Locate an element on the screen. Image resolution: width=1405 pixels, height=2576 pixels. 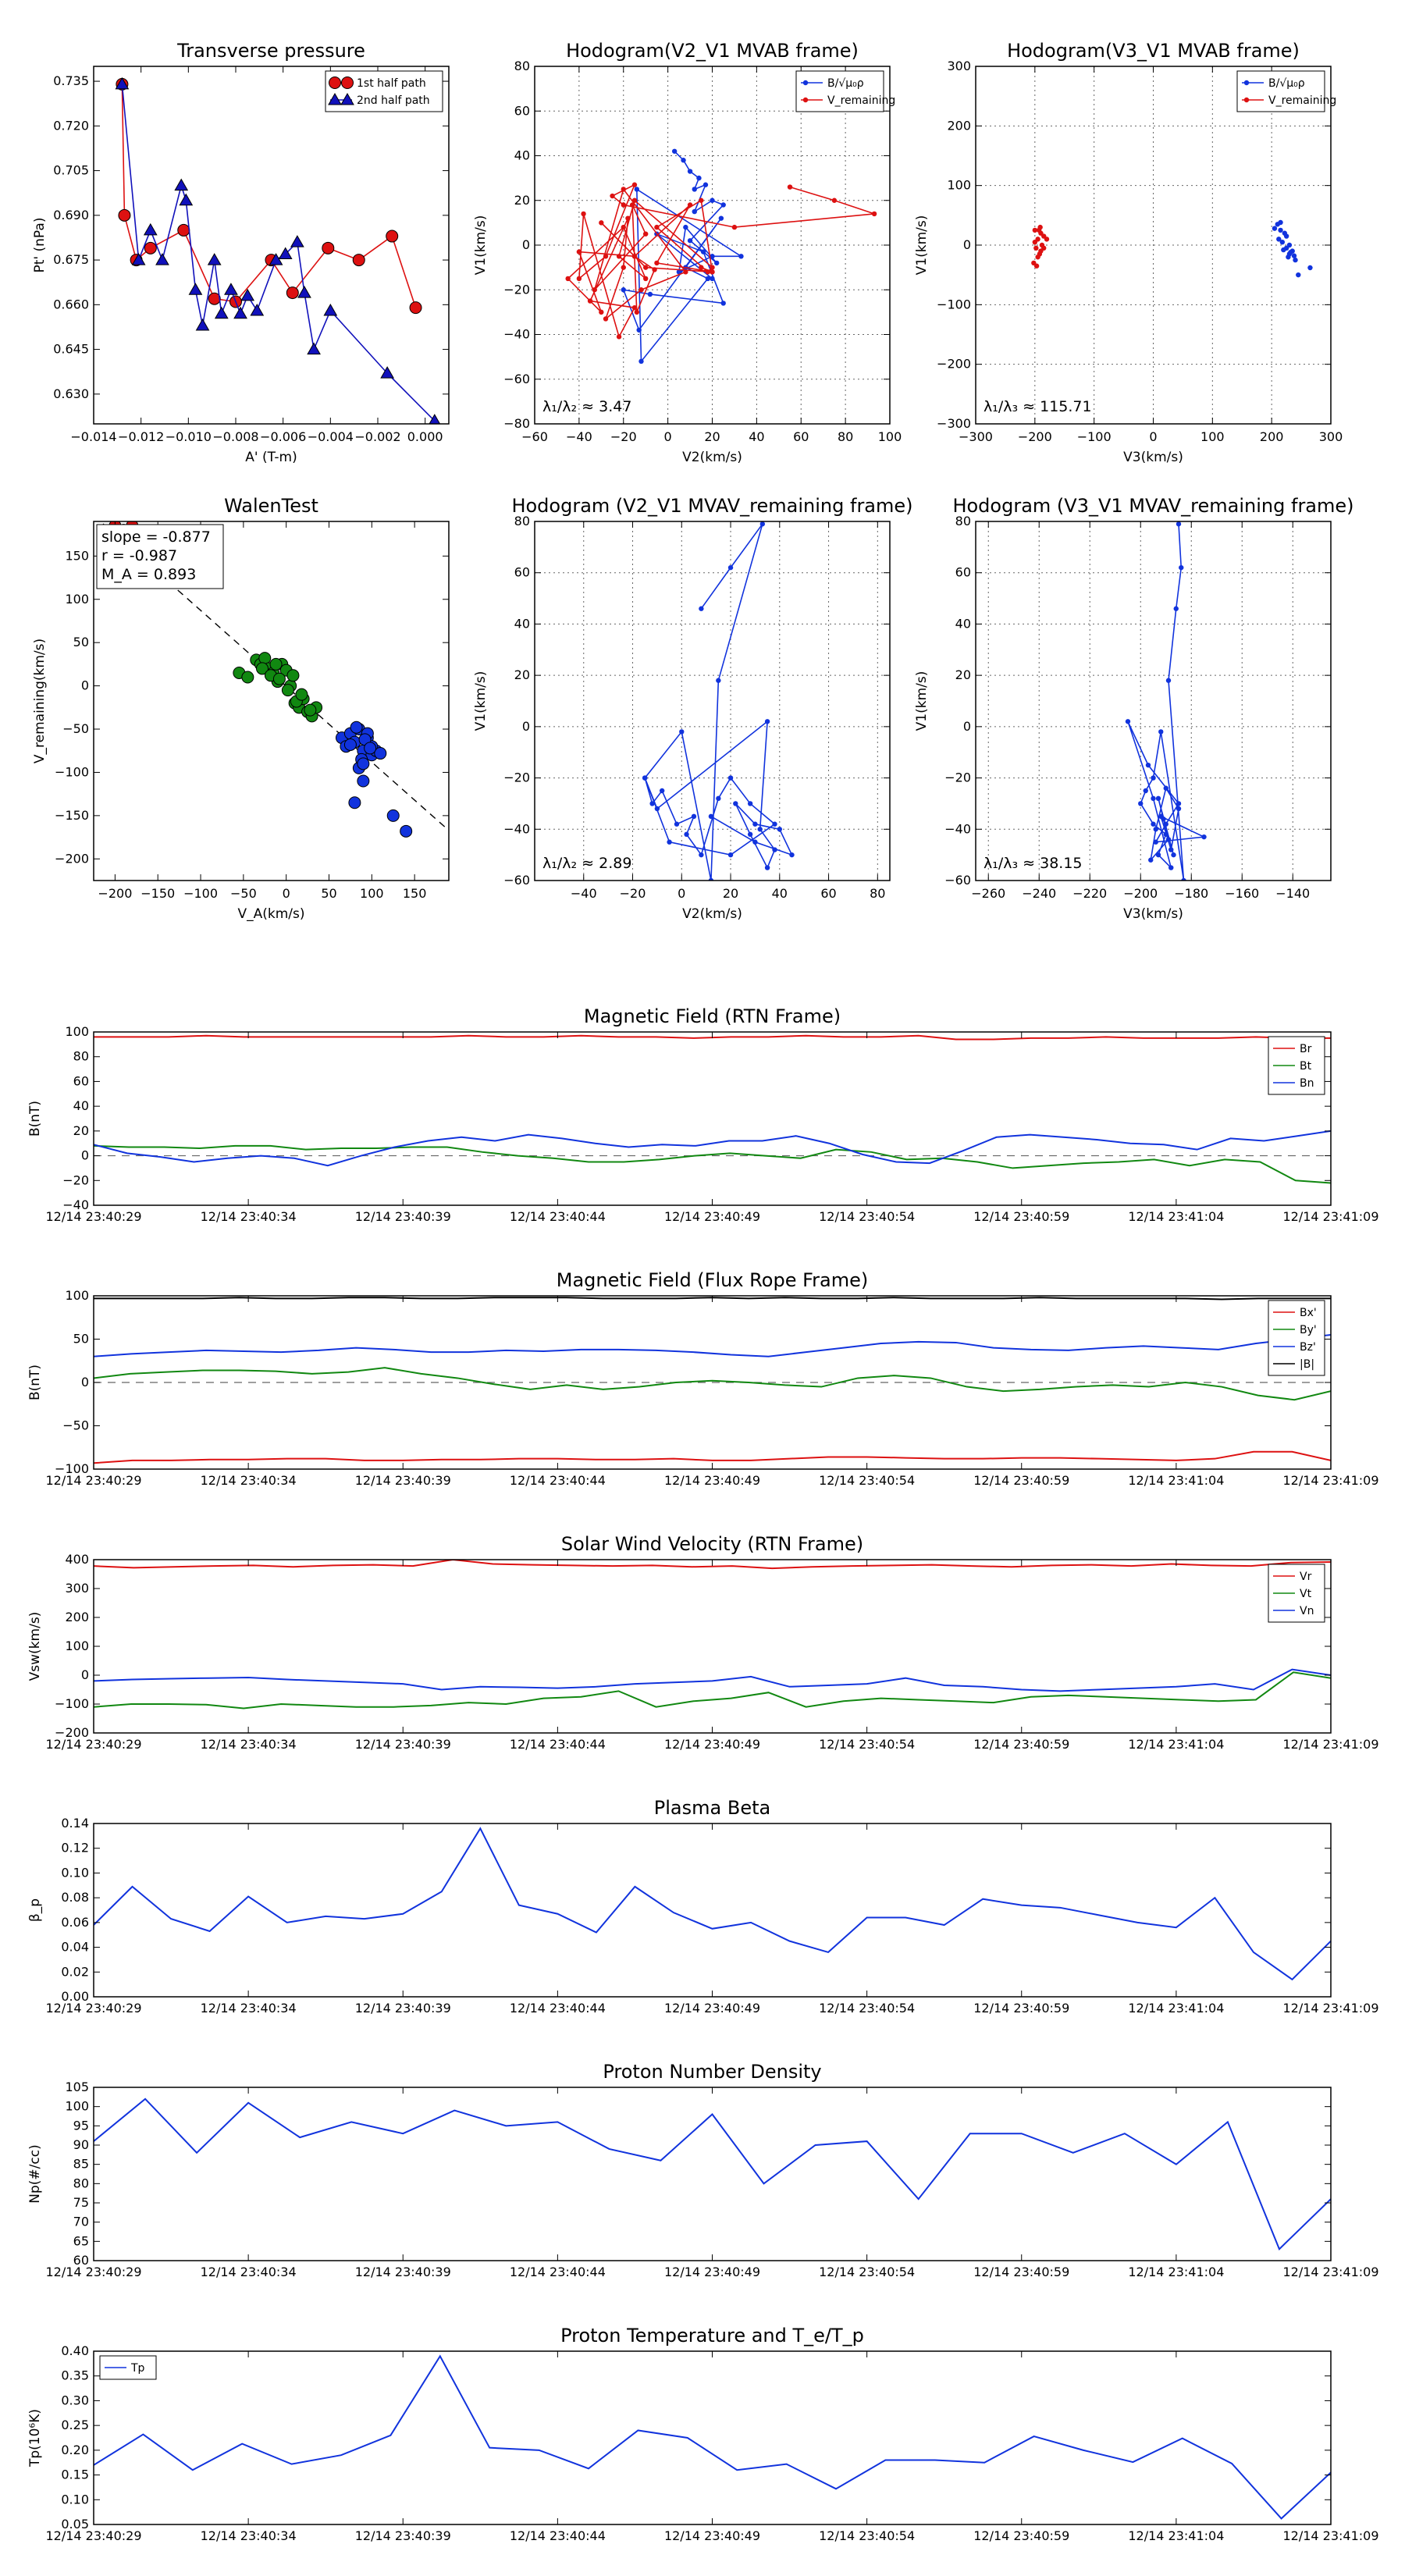
y-axis-label: B(nT) is located at coordinates (35, 1119).